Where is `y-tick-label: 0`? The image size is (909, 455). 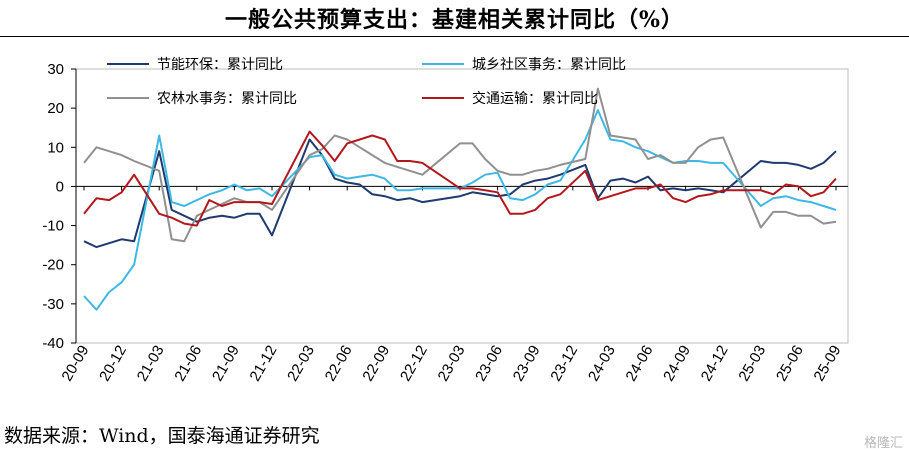
y-tick-label: 0 is located at coordinates (60, 186).